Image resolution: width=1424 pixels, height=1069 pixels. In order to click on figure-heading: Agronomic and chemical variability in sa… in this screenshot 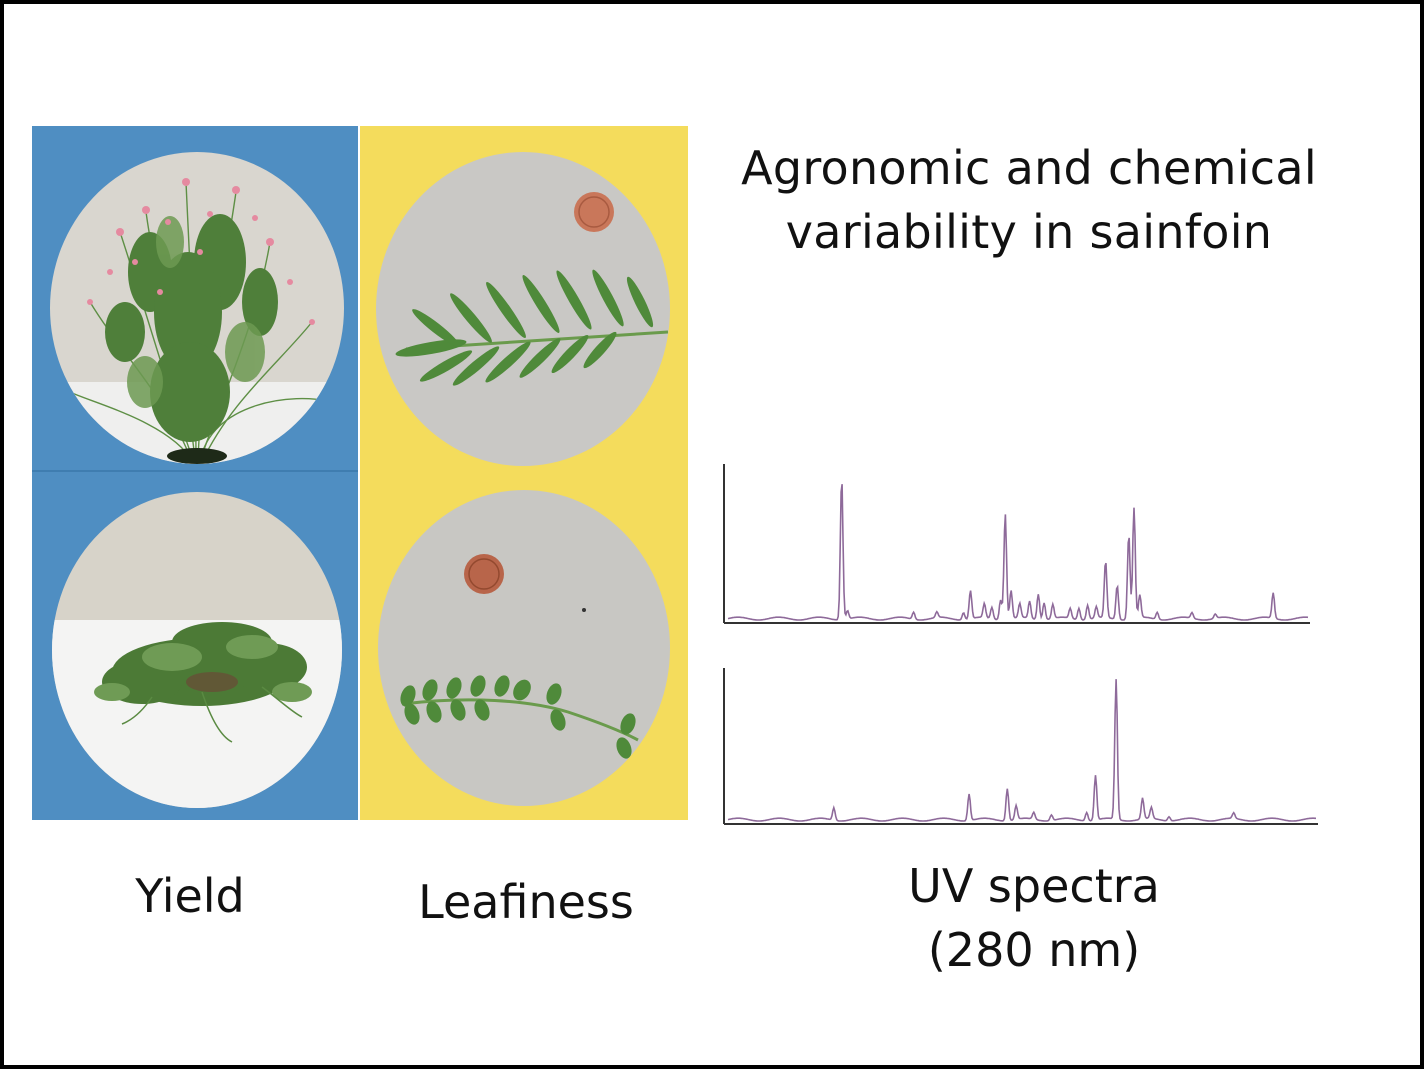, I will do `click(1029, 200)`.